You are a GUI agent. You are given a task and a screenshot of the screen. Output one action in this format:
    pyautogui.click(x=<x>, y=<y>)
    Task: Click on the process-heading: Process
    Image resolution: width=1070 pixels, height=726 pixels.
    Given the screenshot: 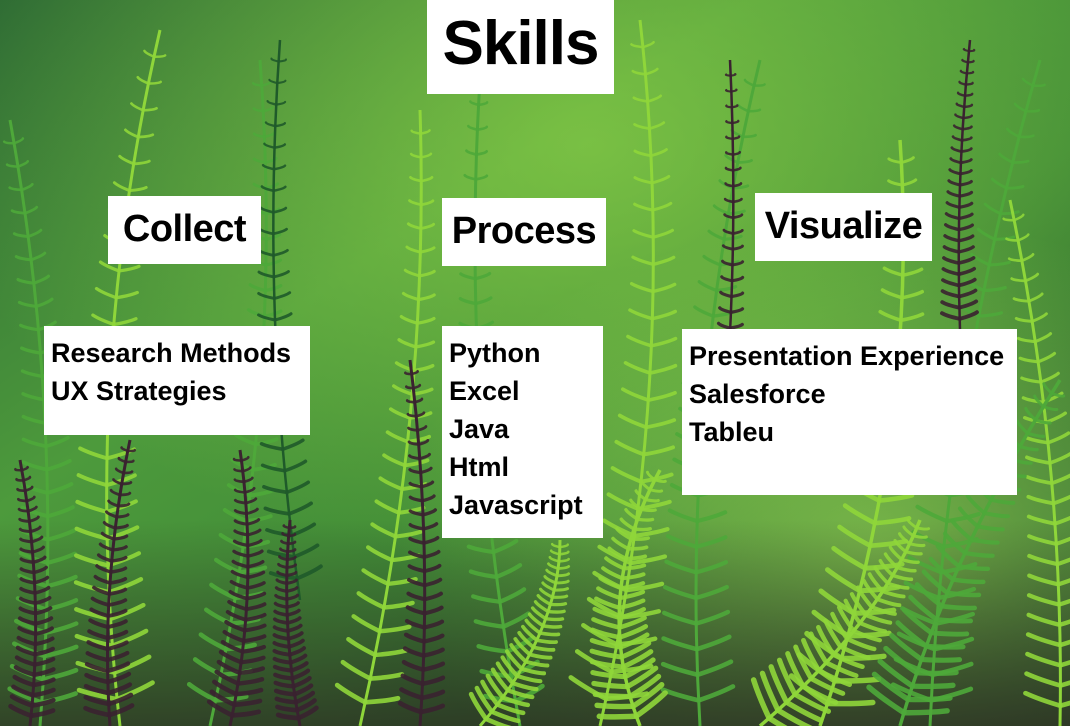 What is the action you would take?
    pyautogui.click(x=524, y=232)
    